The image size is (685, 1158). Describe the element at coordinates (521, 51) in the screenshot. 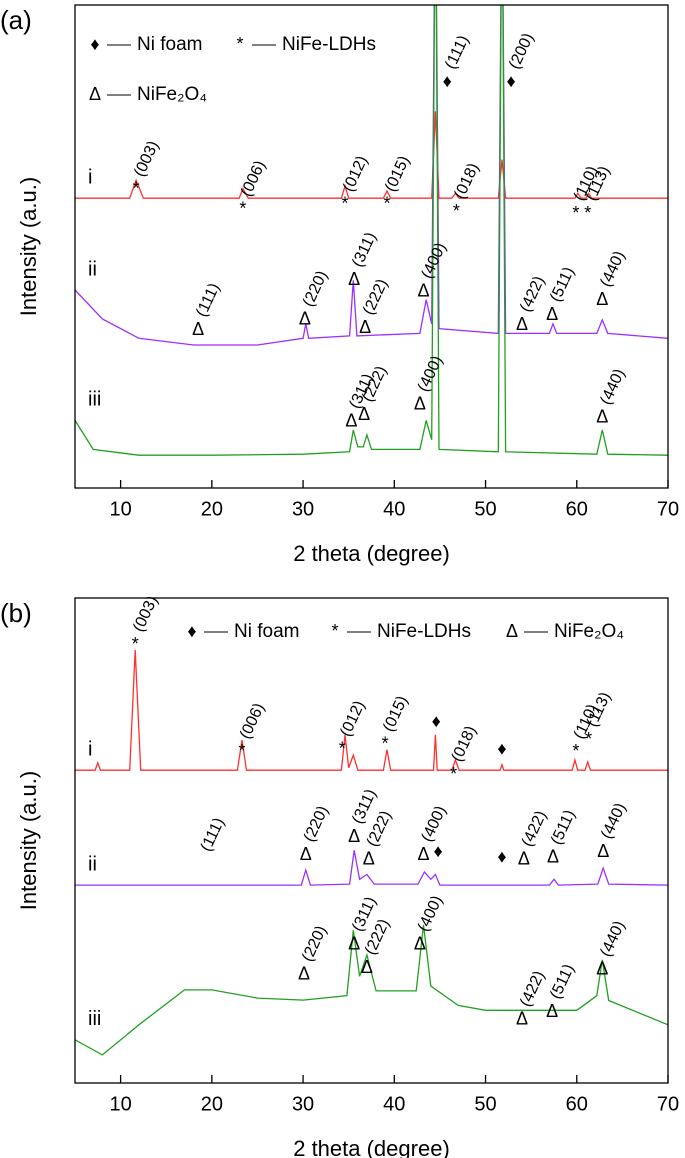

I see `peak-label: (200)` at that location.